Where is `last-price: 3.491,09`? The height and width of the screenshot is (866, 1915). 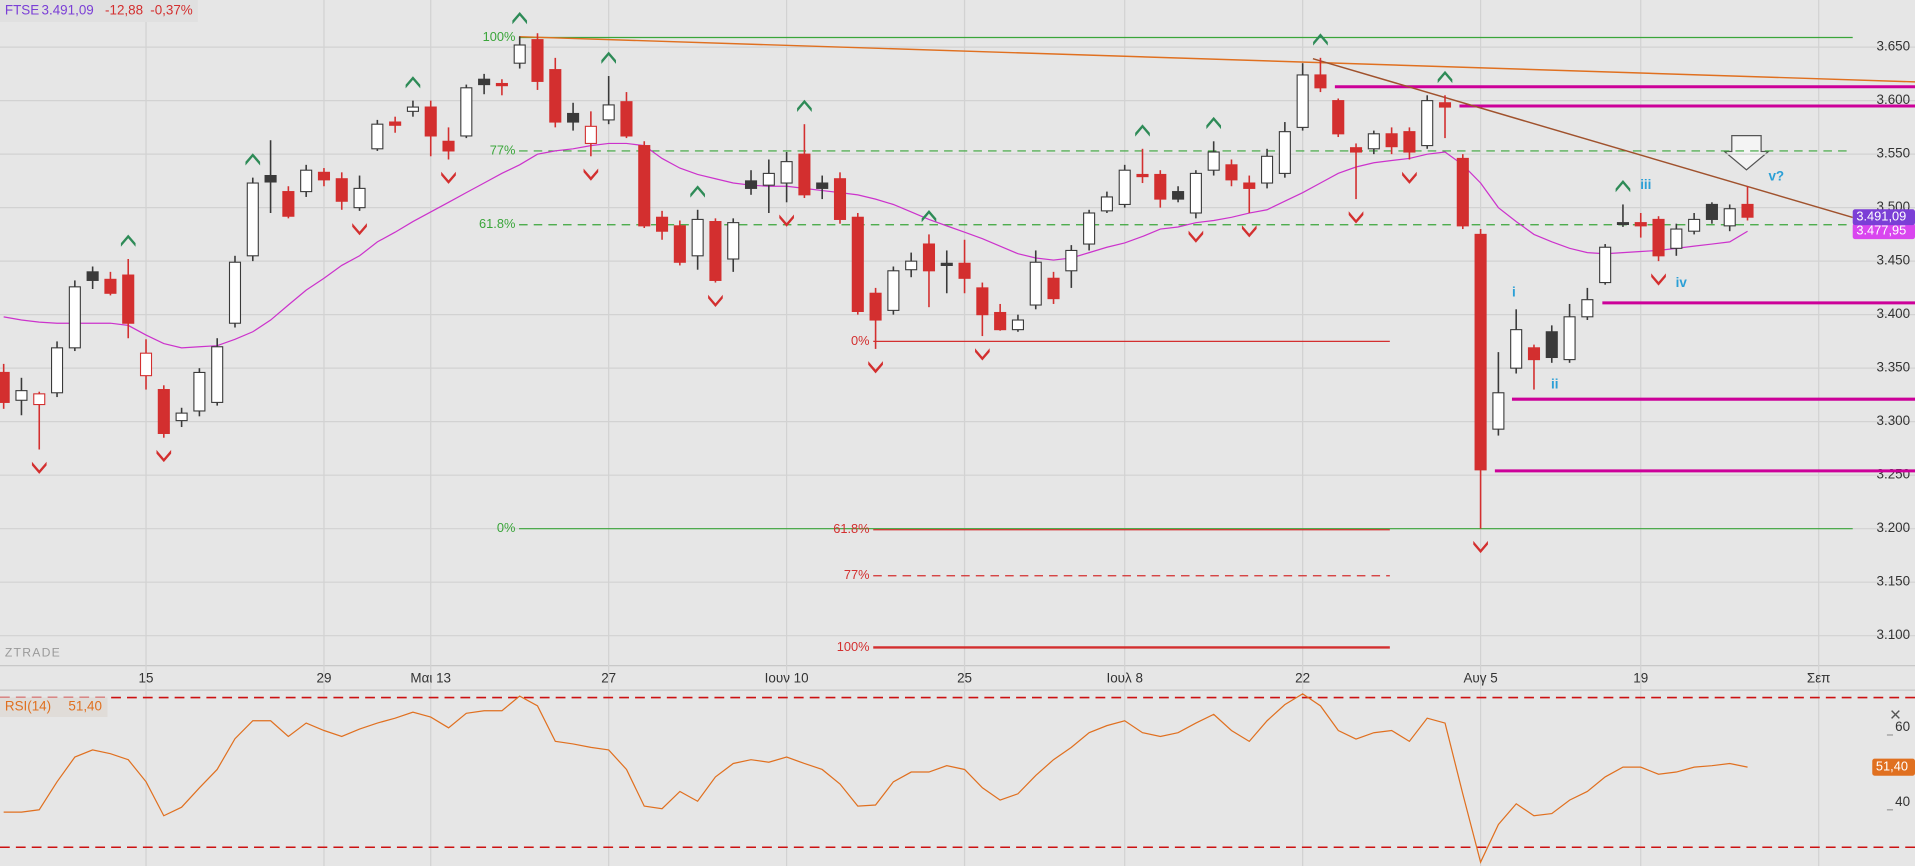
last-price: 3.491,09 is located at coordinates (68, 10).